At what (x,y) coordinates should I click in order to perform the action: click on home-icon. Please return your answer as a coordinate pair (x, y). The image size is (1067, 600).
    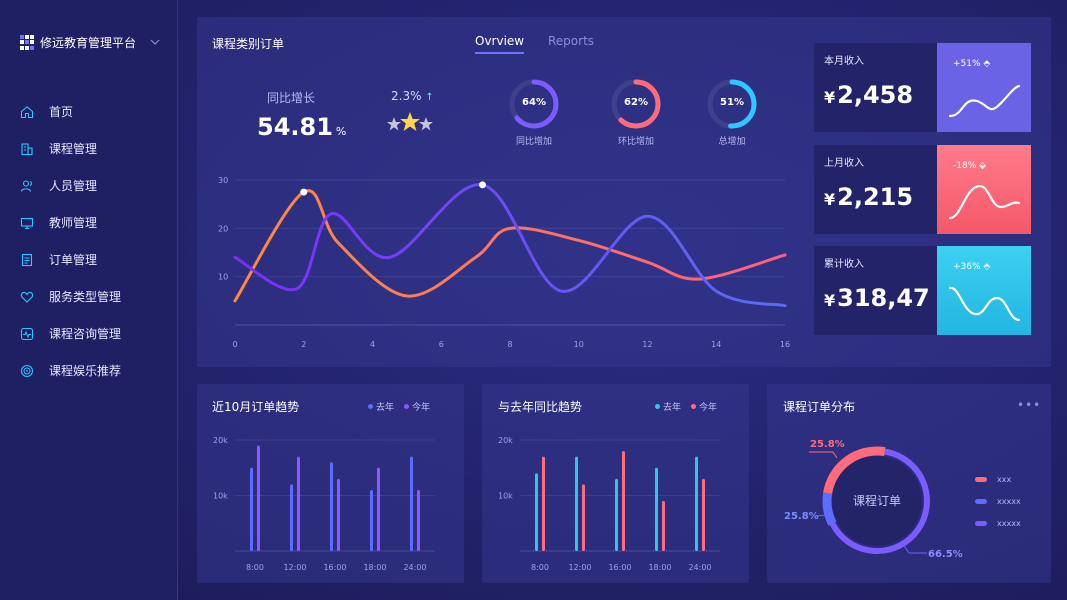
    Looking at the image, I should click on (27, 111).